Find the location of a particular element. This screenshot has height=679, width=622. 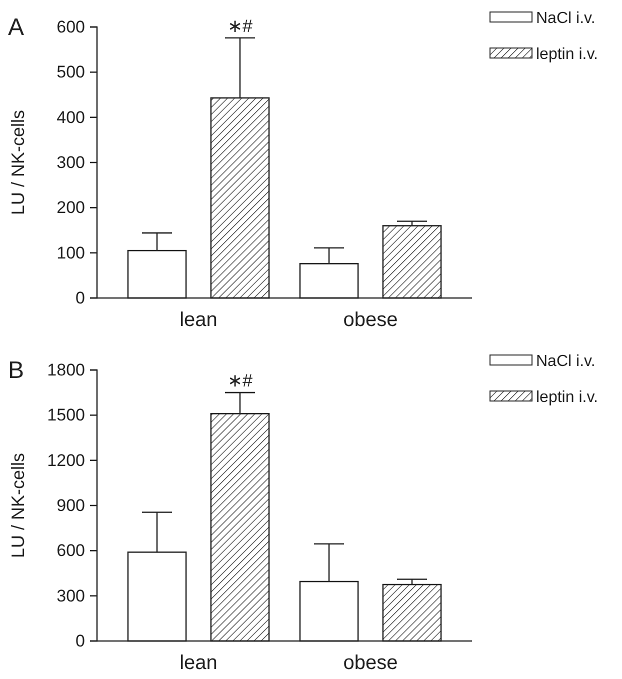

y-tick-label: 1200 is located at coordinates (66, 460).